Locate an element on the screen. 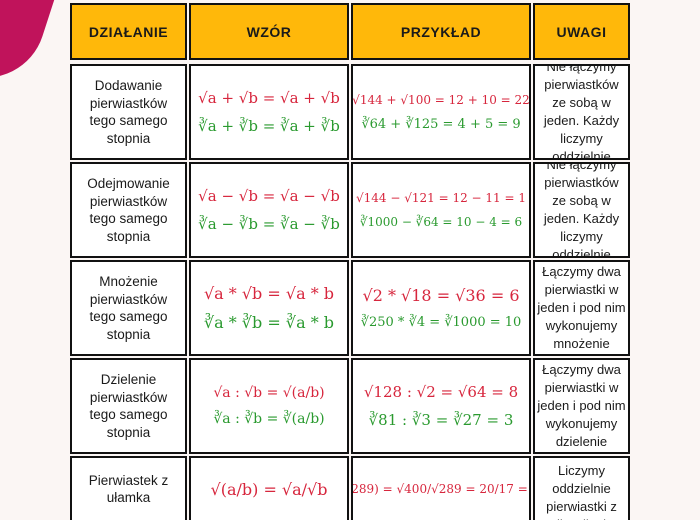  example-line: ∛81 : ∛3 = ∛27 = 3 is located at coordinates (441, 420).